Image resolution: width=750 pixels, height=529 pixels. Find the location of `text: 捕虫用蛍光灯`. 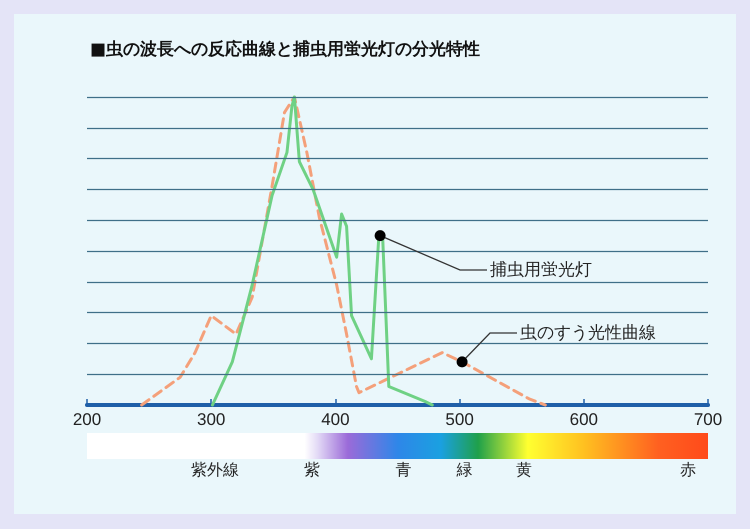

text: 捕虫用蛍光灯 is located at coordinates (541, 270).